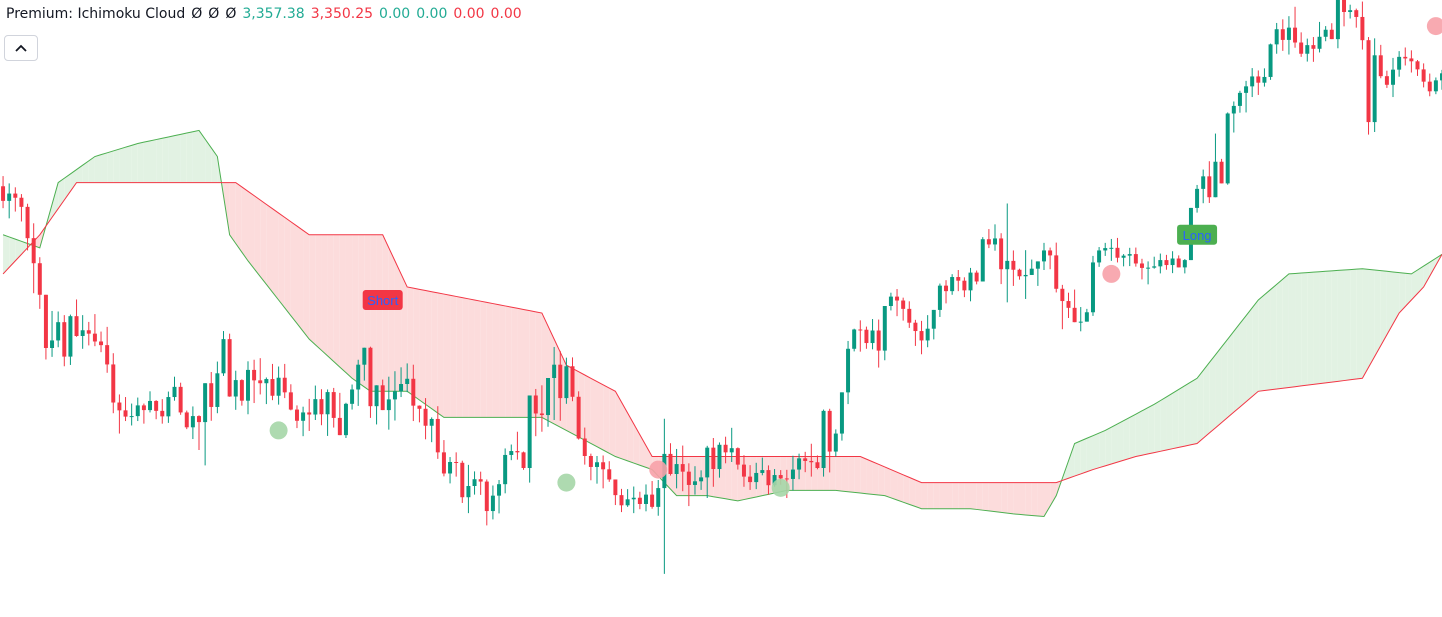 The height and width of the screenshot is (617, 1442). I want to click on short-signal-label: Short, so click(382, 300).